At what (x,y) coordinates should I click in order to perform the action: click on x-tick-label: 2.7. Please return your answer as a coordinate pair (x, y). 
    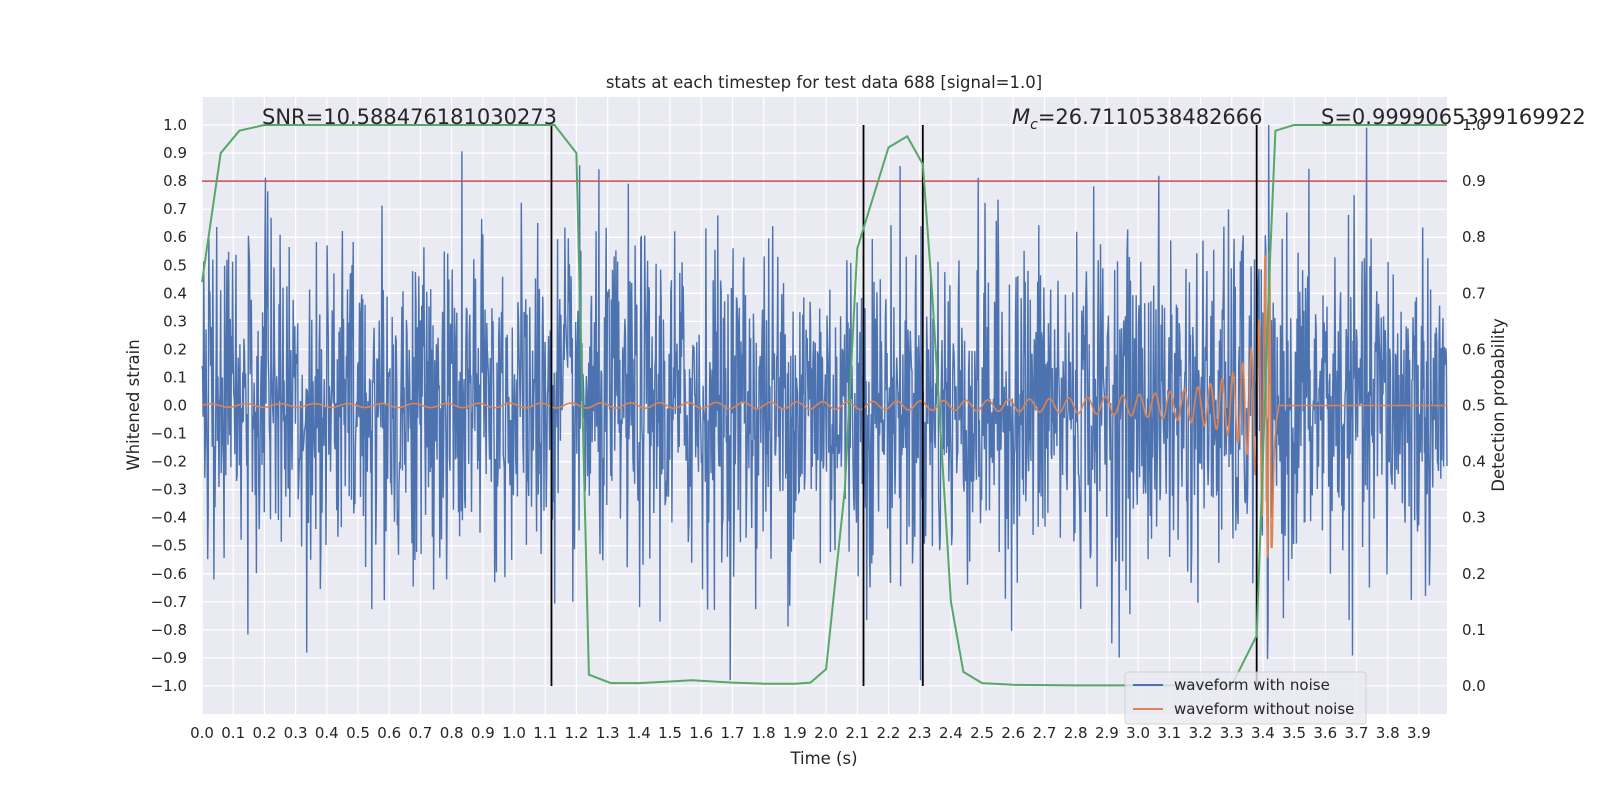
    Looking at the image, I should click on (1045, 733).